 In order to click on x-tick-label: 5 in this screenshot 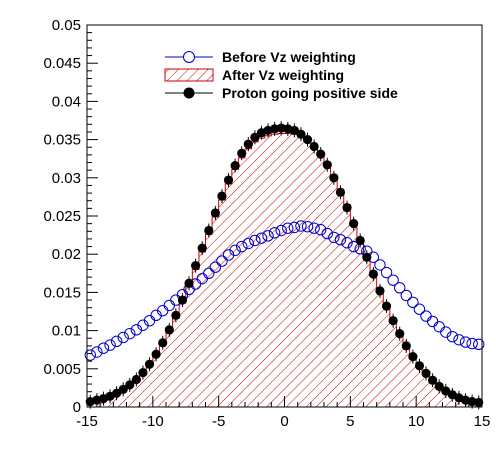, I will do `click(350, 421)`.